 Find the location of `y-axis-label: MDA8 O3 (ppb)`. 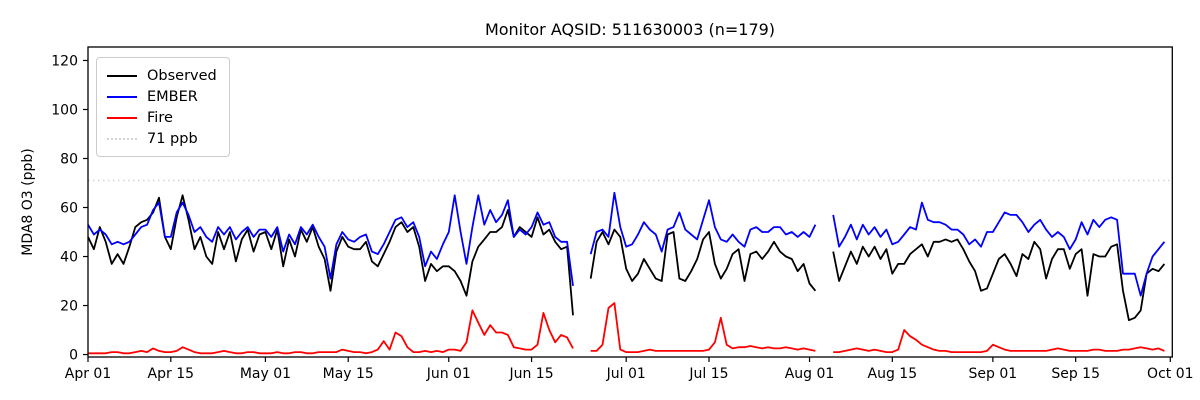

y-axis-label: MDA8 O3 (ppb) is located at coordinates (28, 202).